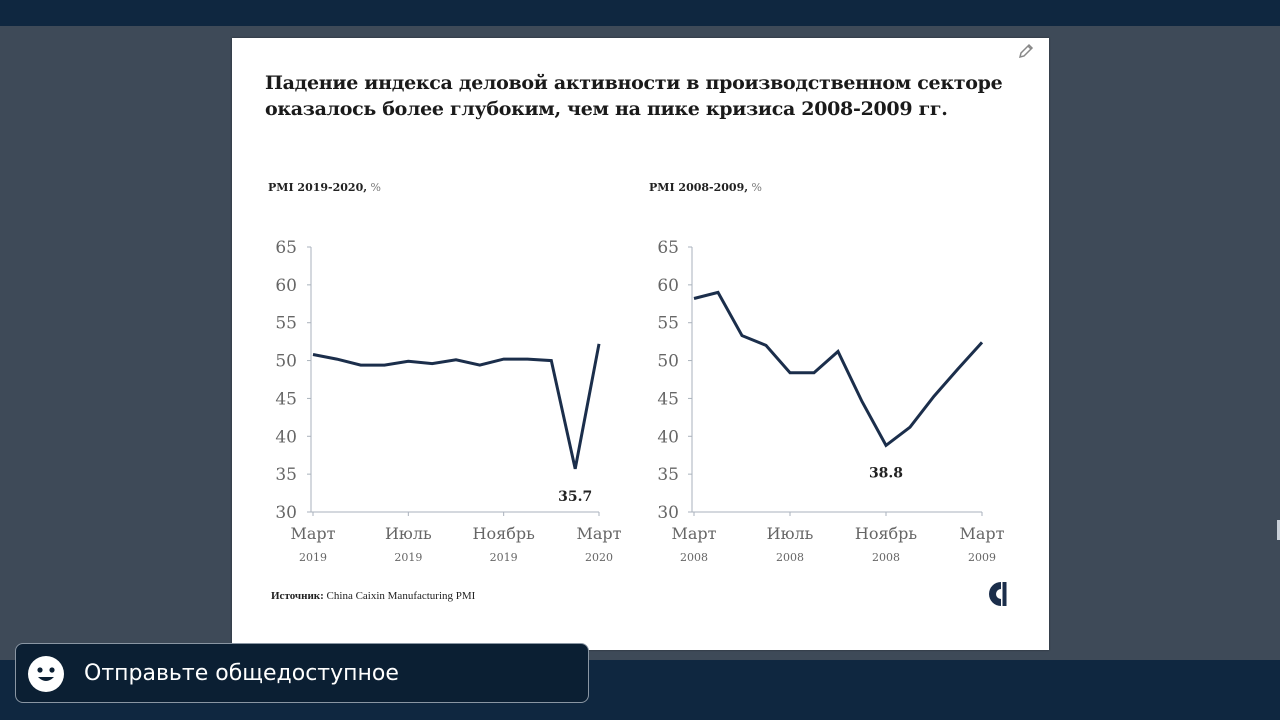 The width and height of the screenshot is (1280, 720). Describe the element at coordinates (324, 187) in the screenshot. I see `chart-title: PMI 2019-2020, %` at that location.